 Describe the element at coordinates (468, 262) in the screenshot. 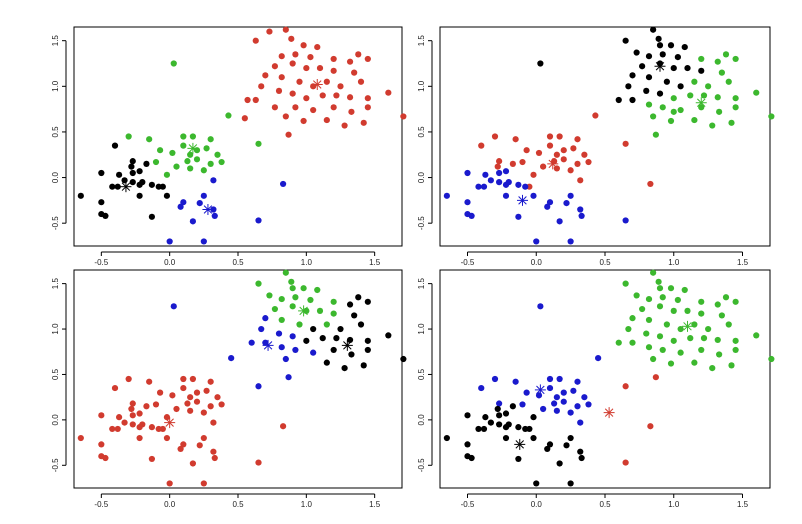

I see `x-tick-label: -0.5` at that location.